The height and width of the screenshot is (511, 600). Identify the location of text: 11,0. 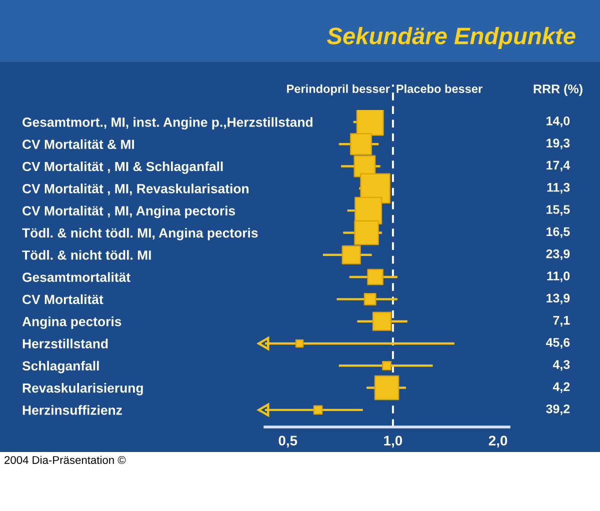
(558, 277).